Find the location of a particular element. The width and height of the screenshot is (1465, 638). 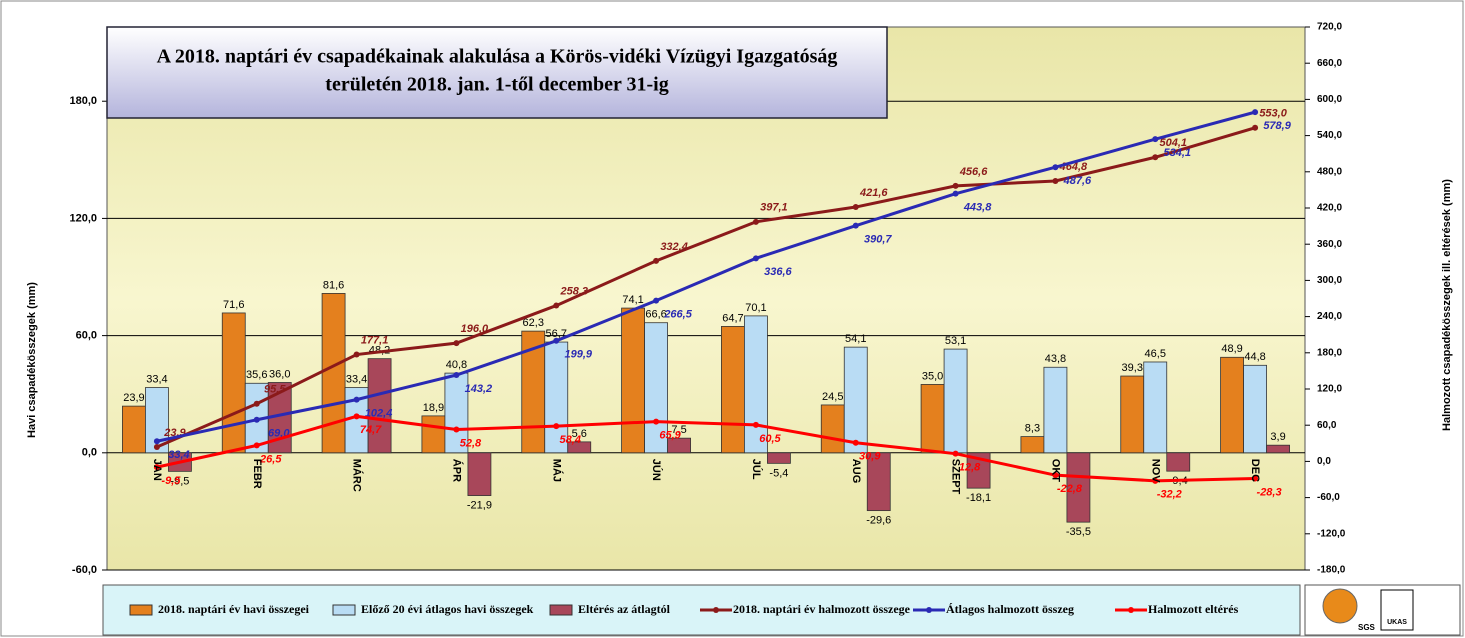

y-tick-label: 180,0 is located at coordinates (83, 101).